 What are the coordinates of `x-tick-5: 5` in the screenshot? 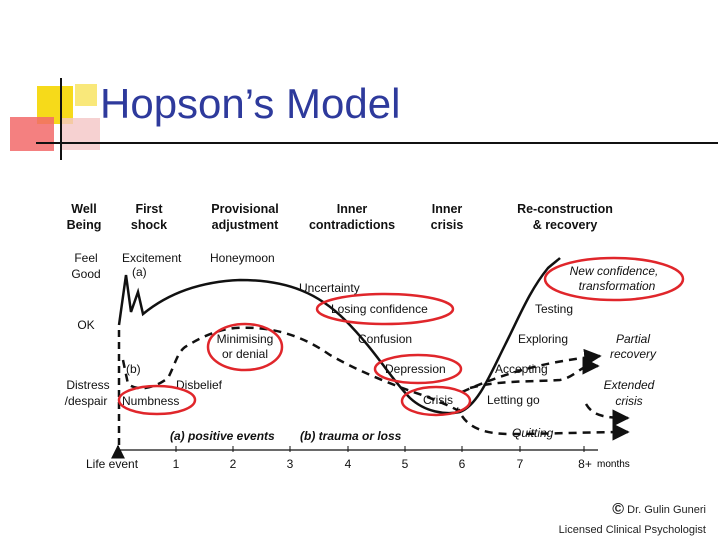 It's located at (405, 464).